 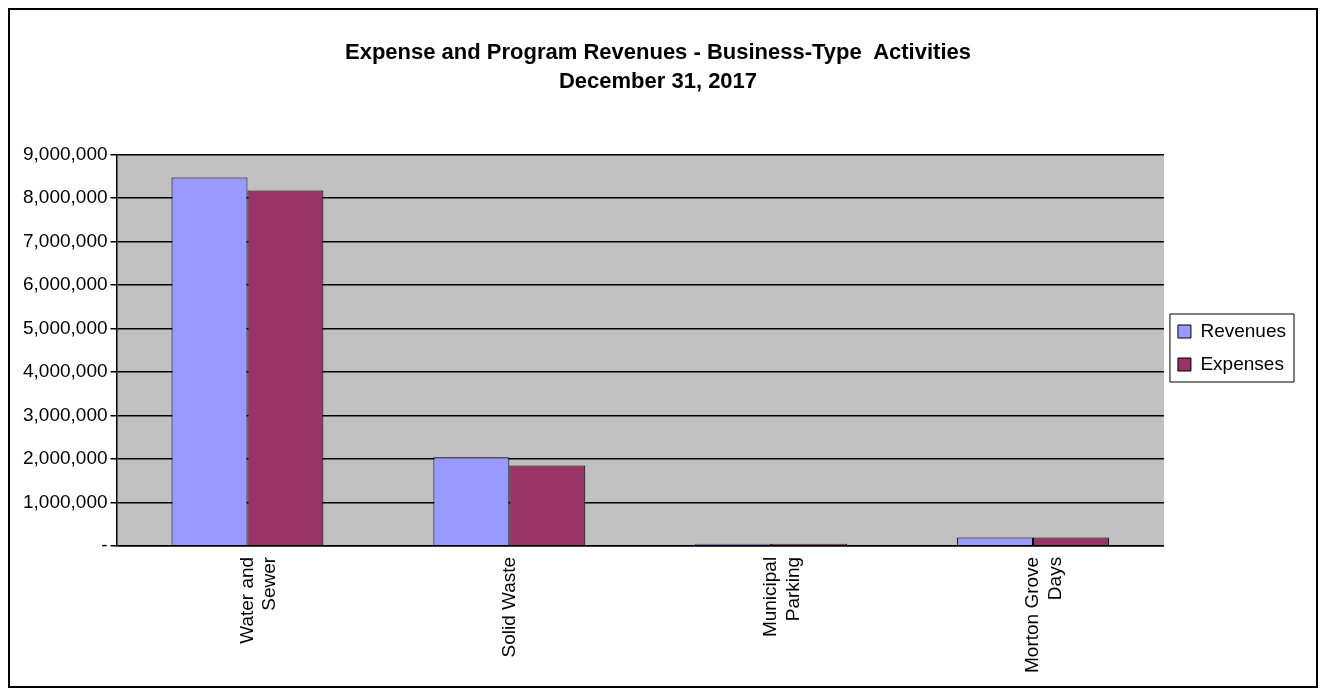 I want to click on y-tick-label: -, so click(x=104, y=545).